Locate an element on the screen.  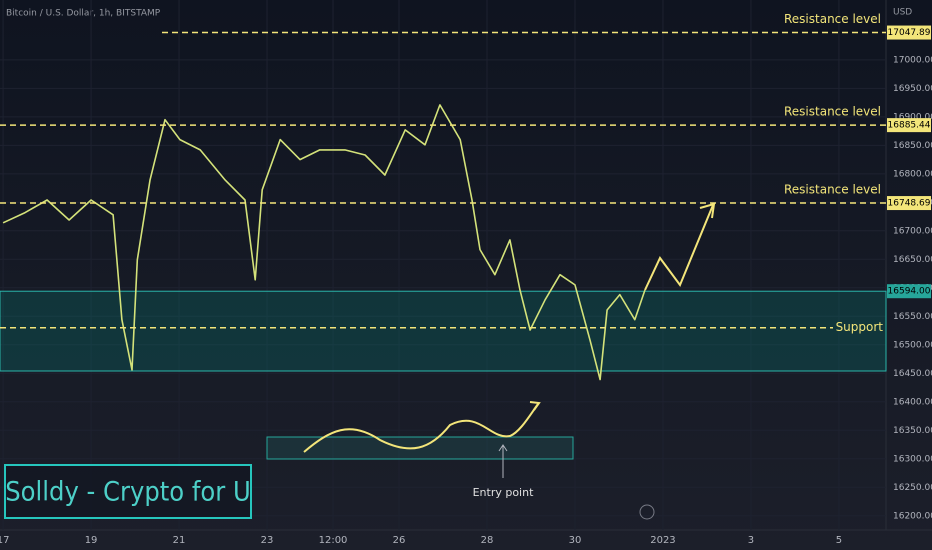
x-tick-label: 21 is located at coordinates (179, 540).